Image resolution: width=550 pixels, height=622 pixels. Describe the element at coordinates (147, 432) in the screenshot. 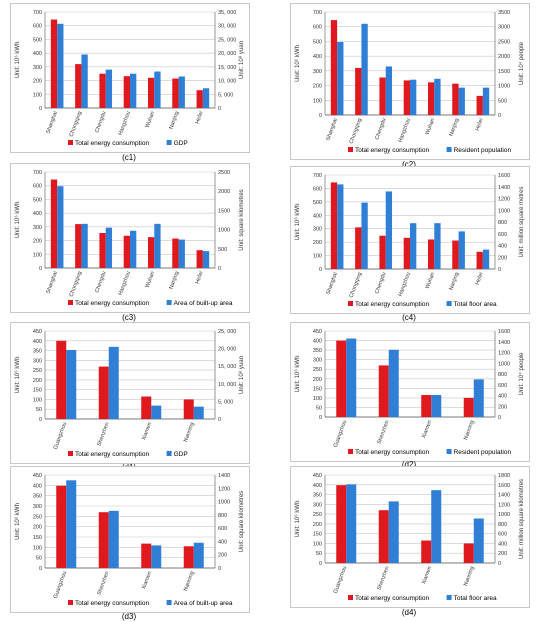

I see `x-tick-label: Xiamen` at that location.